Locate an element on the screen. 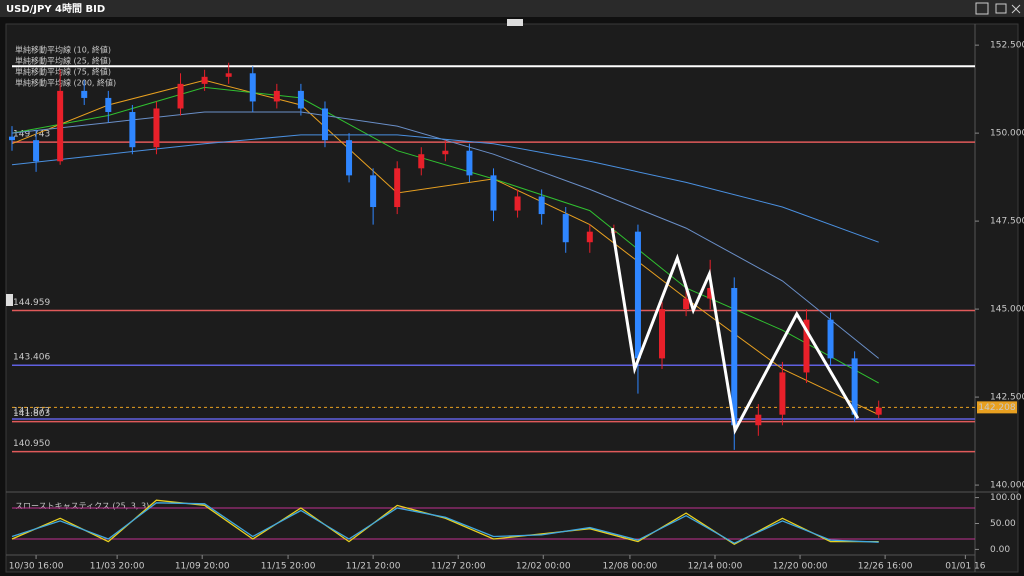  y-tick-label: 152.500 is located at coordinates (1007, 46).